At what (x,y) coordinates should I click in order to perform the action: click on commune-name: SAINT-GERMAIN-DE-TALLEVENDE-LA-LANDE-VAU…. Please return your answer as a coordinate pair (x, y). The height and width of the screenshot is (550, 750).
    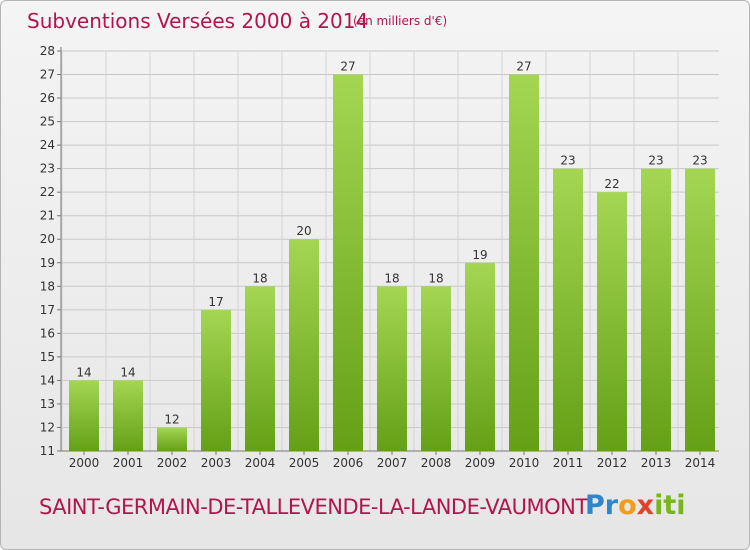
    Looking at the image, I should click on (313, 507).